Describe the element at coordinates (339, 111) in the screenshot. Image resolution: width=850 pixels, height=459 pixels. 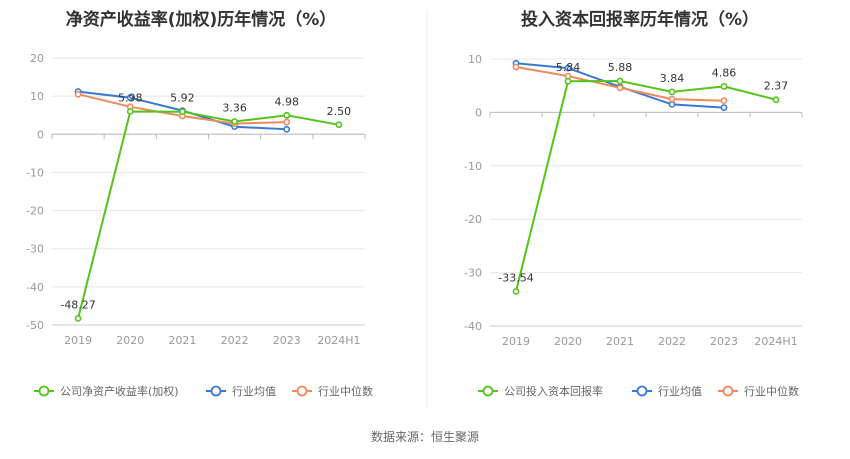
I see `data-label: 2.50` at that location.